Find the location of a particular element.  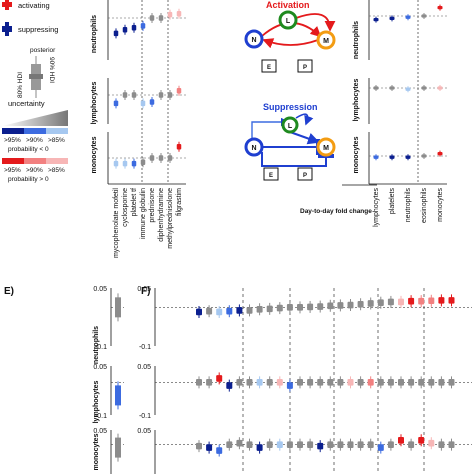

suppression-node-M is located at coordinates (326, 147).